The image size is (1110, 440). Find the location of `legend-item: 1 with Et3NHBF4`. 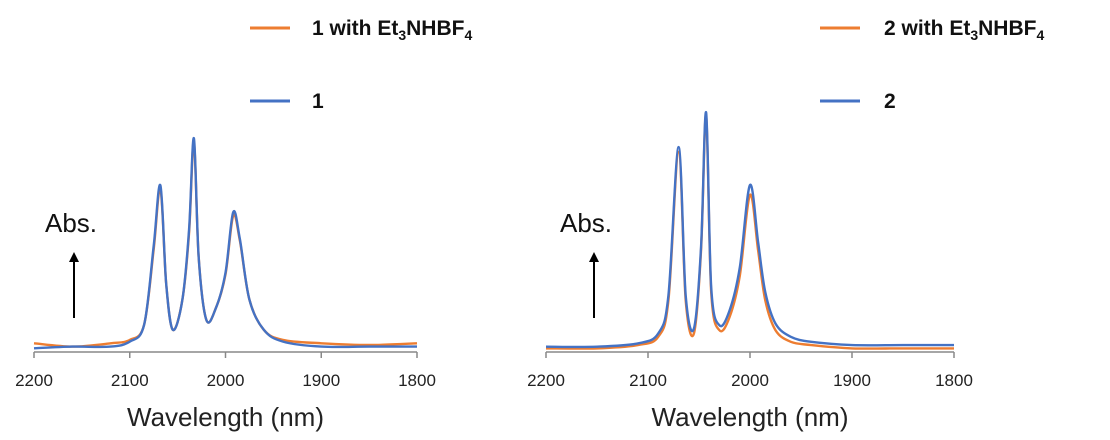

legend-item: 1 with Et3NHBF4 is located at coordinates (361, 30).